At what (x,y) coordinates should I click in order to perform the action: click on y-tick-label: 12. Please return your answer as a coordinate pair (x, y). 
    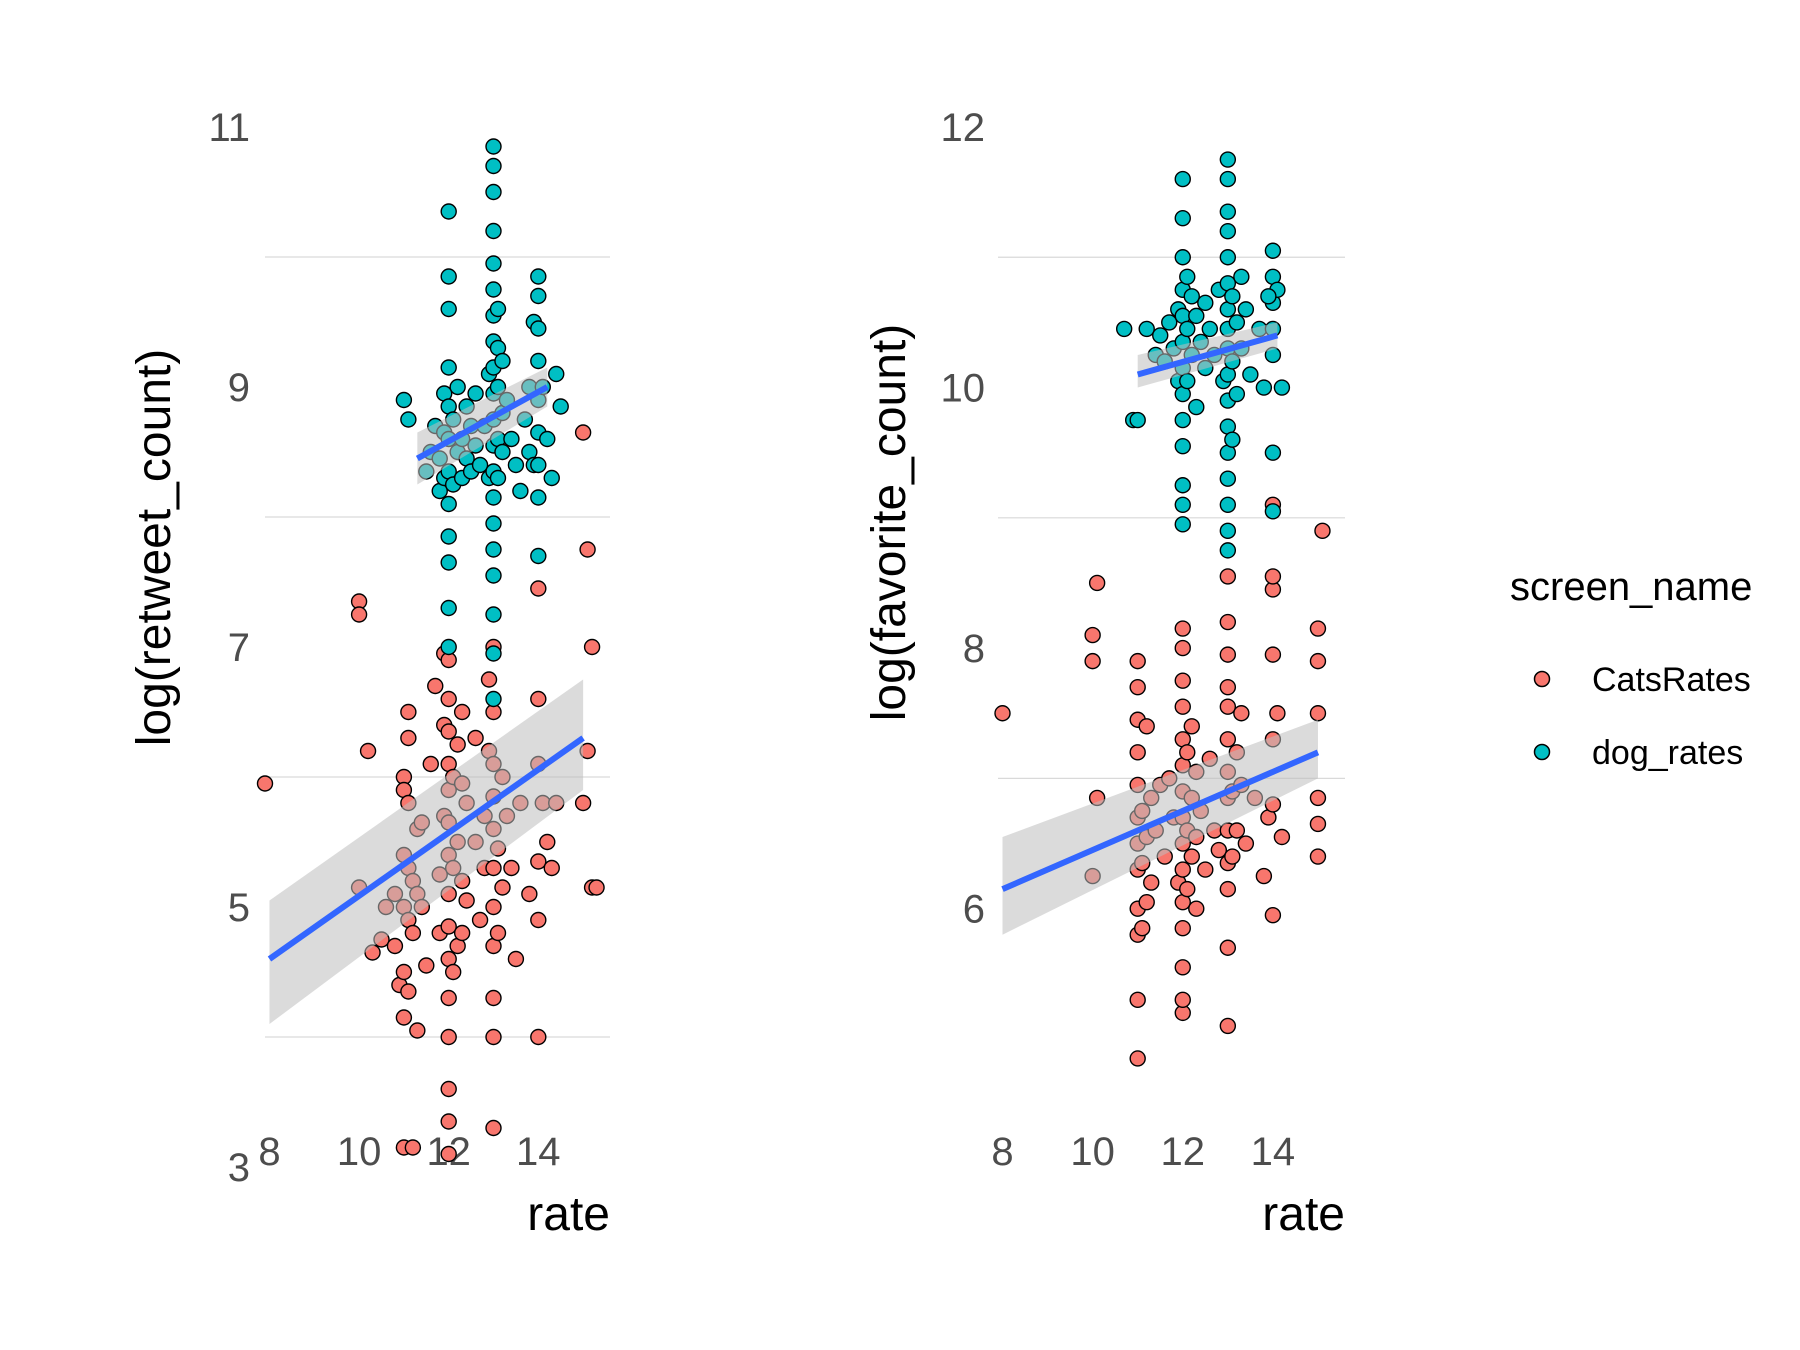
    Looking at the image, I should click on (963, 128).